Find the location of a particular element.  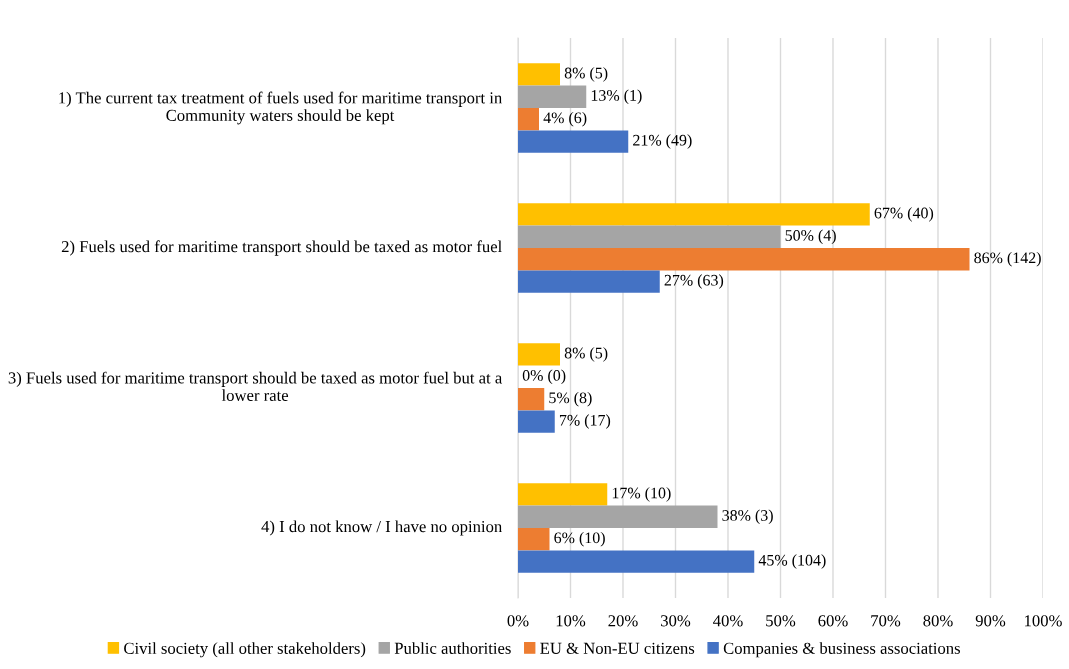

x-tick-label: 0% is located at coordinates (518, 621).